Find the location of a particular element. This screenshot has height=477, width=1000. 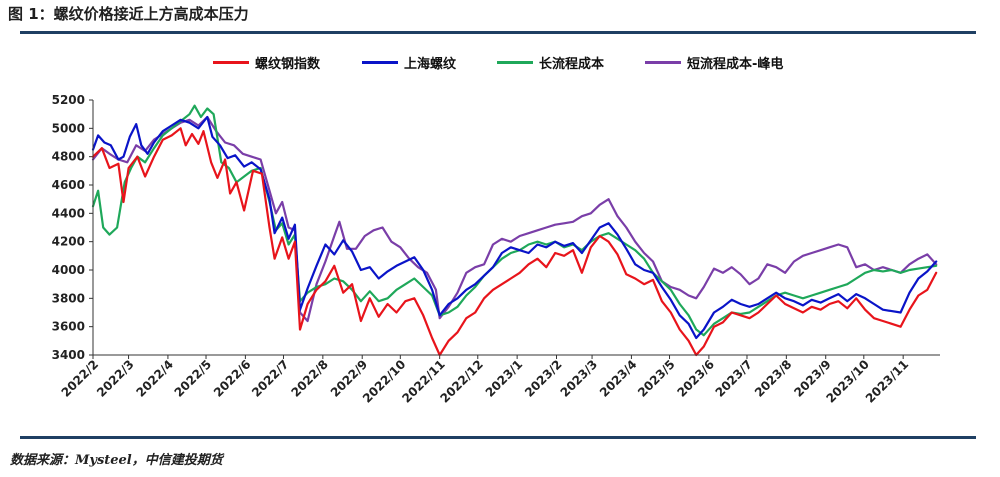

x-tick-label: 2022/6 is located at coordinates (232, 378).